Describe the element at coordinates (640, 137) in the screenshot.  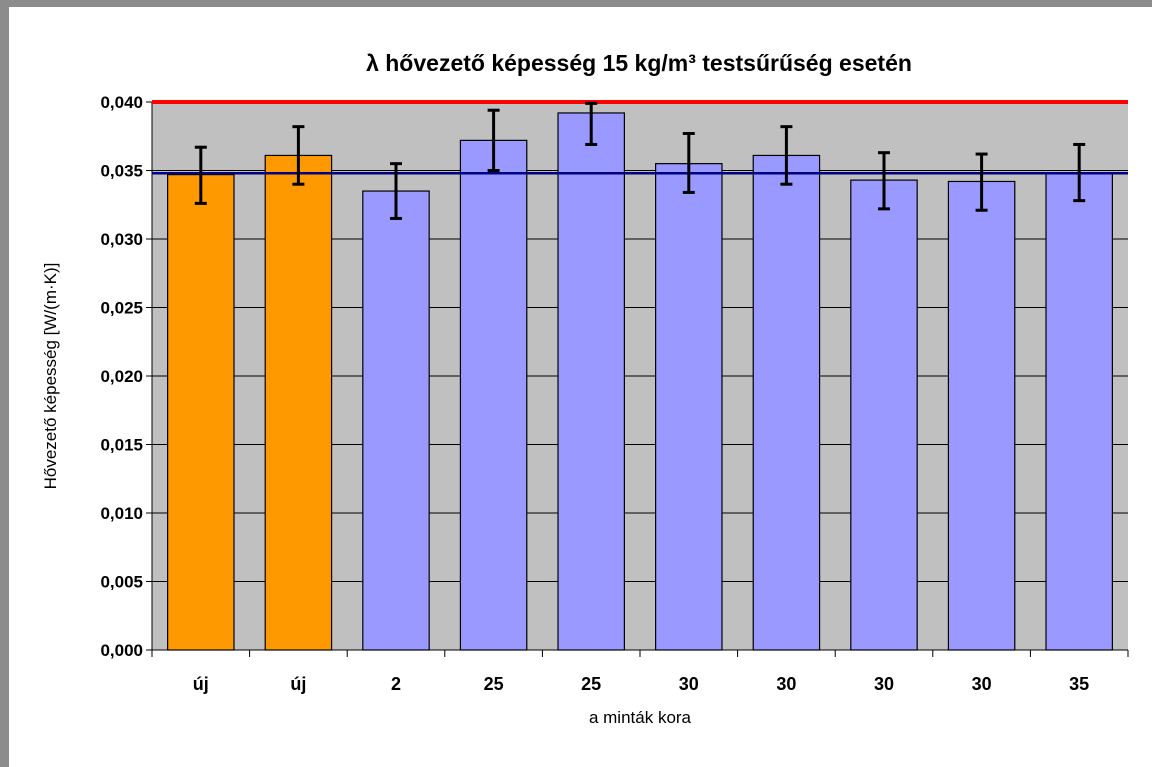
I see `reference-lines` at that location.